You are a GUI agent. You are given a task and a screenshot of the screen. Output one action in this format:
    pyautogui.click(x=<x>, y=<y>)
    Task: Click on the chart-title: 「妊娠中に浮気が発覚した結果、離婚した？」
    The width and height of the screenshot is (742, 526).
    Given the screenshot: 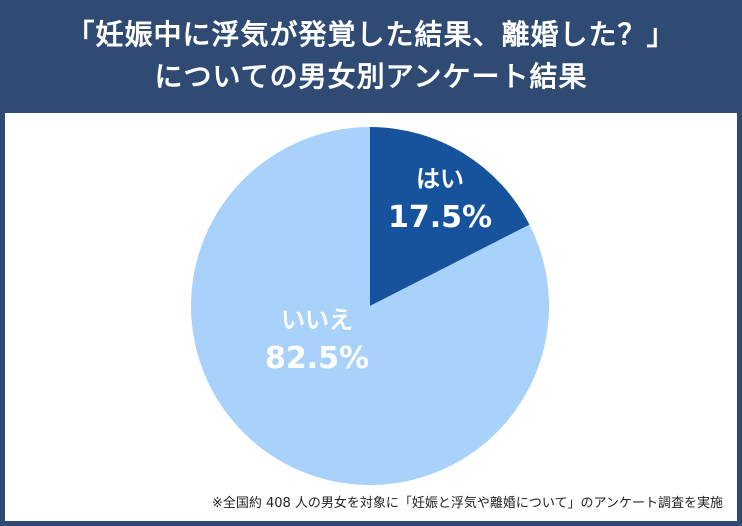 What is the action you would take?
    pyautogui.click(x=371, y=34)
    